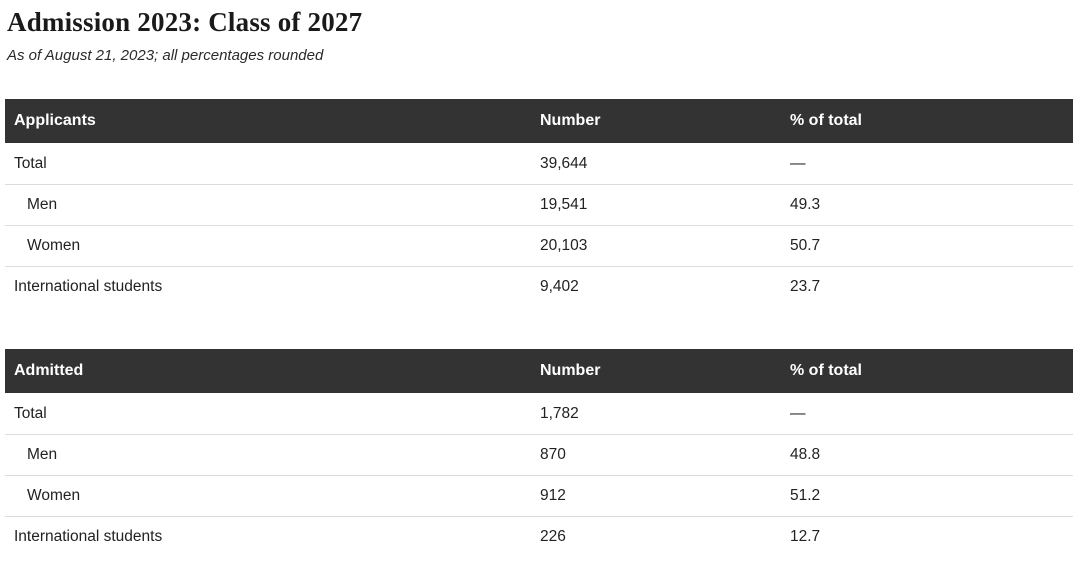 This screenshot has width=1080, height=582. Describe the element at coordinates (559, 287) in the screenshot. I see `row-number-value: 9,402` at that location.